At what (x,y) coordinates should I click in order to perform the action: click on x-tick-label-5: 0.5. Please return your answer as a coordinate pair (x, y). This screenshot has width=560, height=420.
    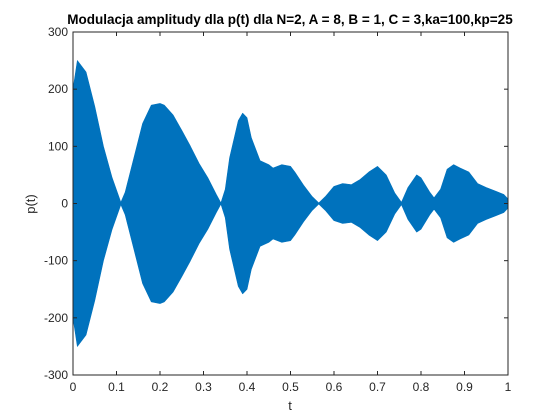
    Looking at the image, I should click on (290, 387).